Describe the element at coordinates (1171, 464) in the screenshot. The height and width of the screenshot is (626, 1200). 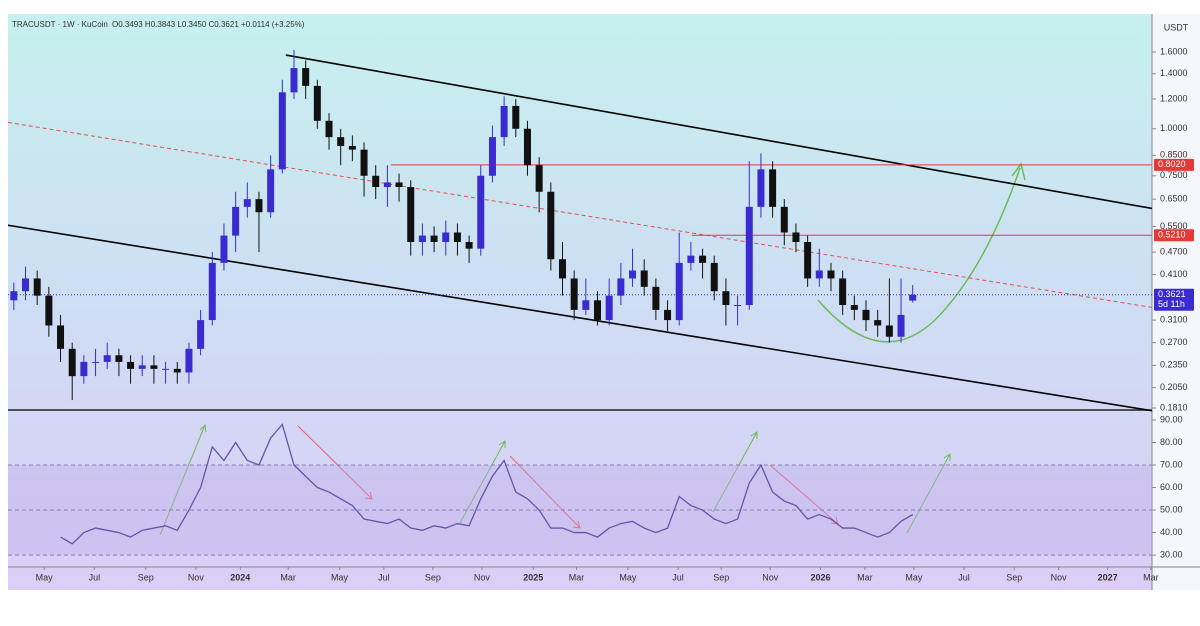
I see `y-tick-label: 70.00` at that location.